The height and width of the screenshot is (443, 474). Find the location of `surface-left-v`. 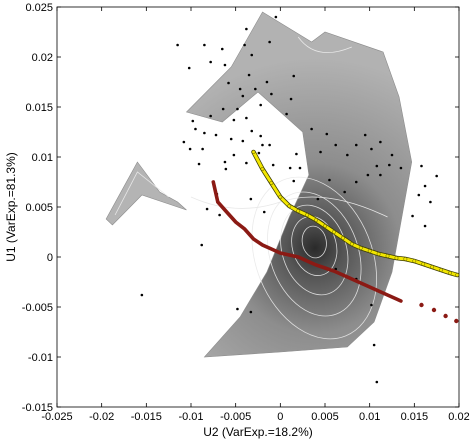

surface-left-v is located at coordinates (146, 193).